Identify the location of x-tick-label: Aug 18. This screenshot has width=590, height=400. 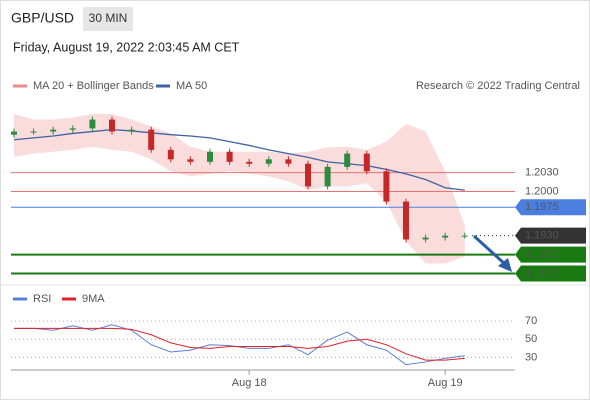
(249, 383).